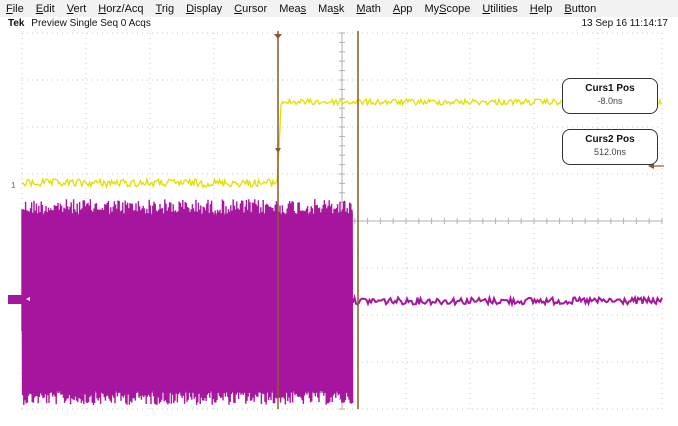  What do you see at coordinates (13, 185) in the screenshot?
I see `channel1-label: 1` at bounding box center [13, 185].